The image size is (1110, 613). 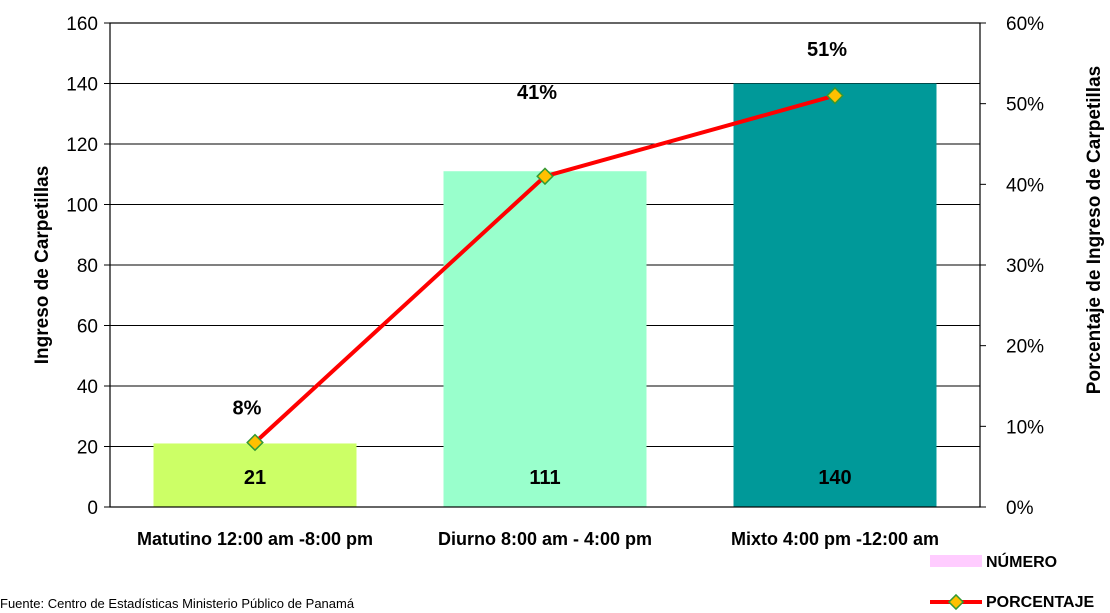 I want to click on y-tick-label: 120, so click(x=82, y=145).